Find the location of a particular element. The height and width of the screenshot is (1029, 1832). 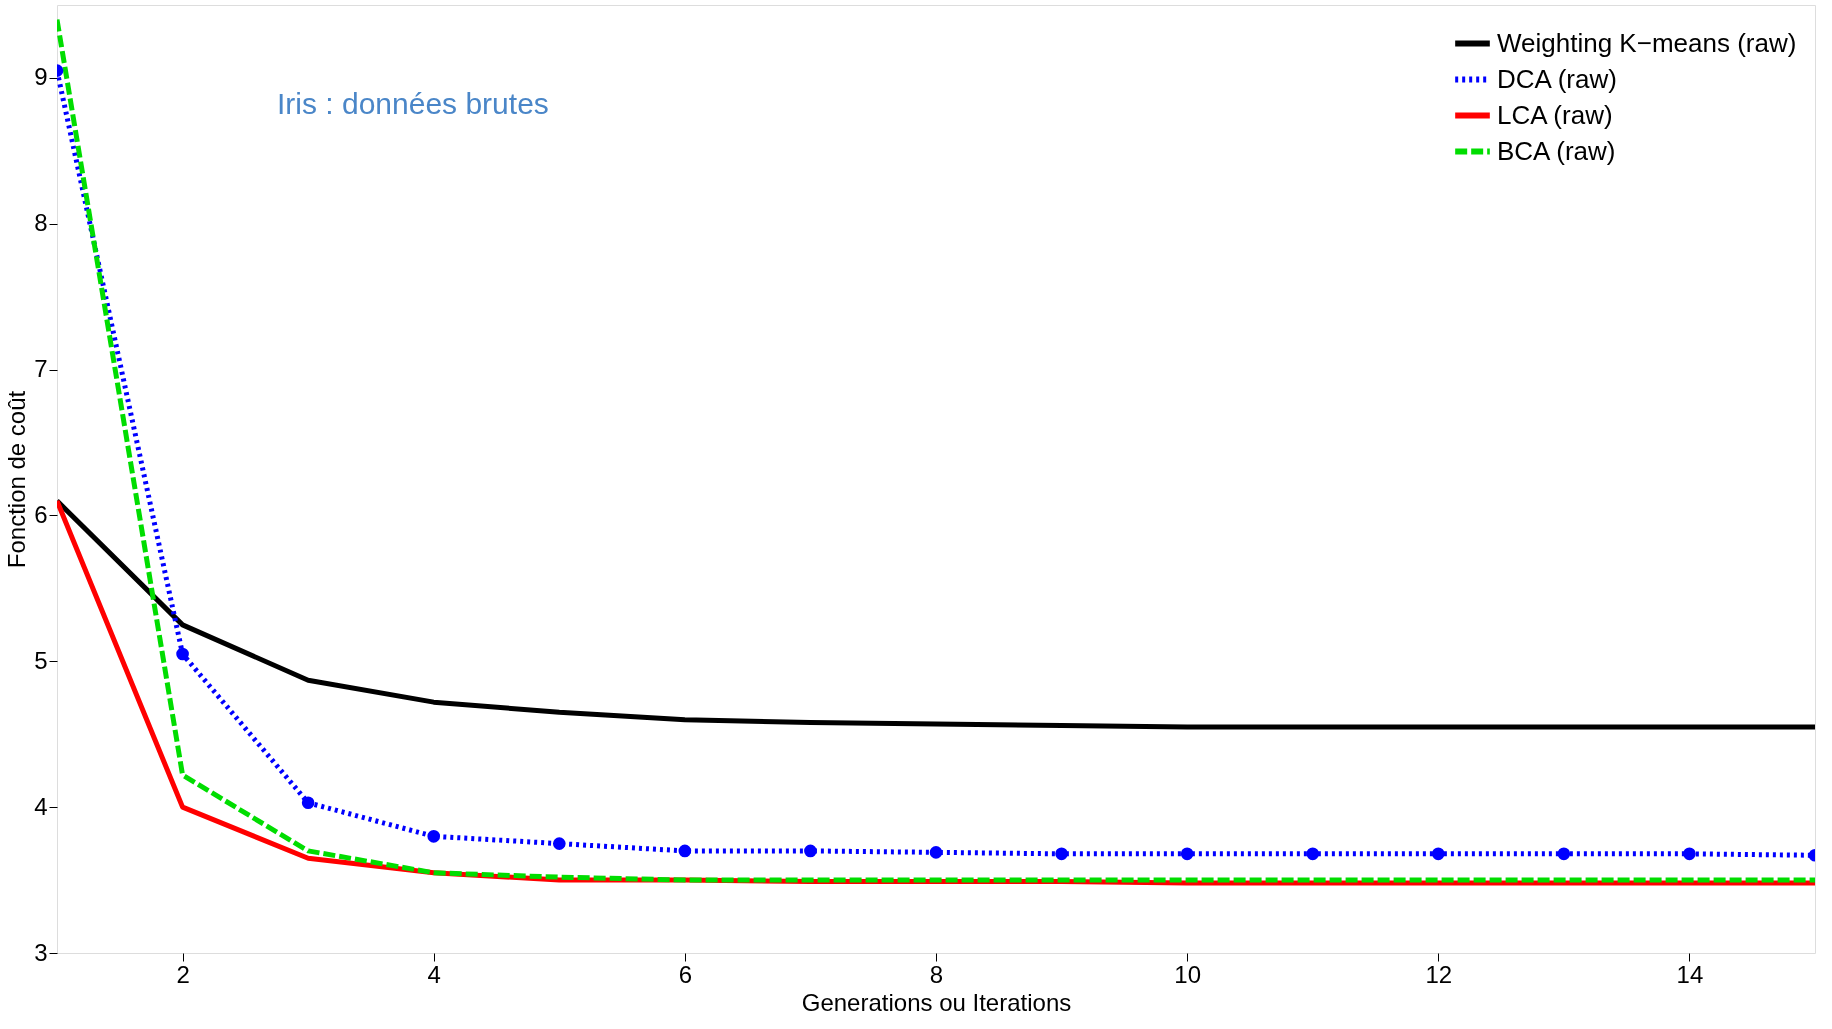

x-tick-label: 4 is located at coordinates (434, 974).